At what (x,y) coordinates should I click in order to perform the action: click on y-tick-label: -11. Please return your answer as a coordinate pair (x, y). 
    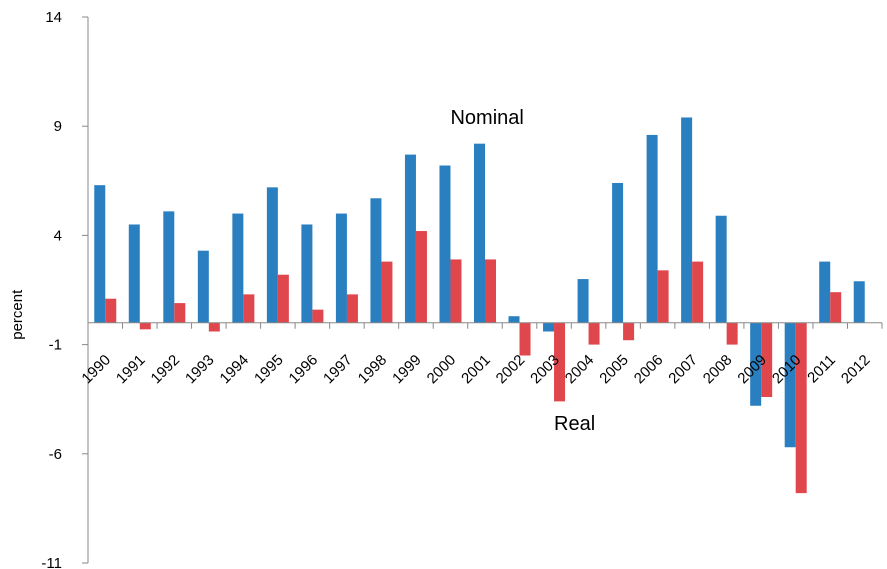
    Looking at the image, I should click on (51, 562).